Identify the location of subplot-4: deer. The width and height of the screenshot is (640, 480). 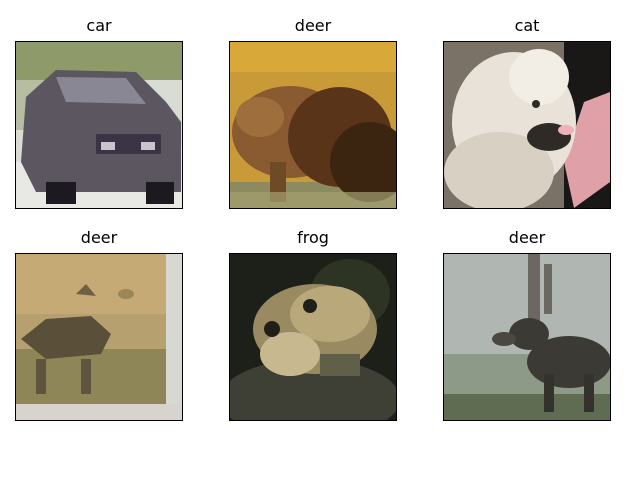
(99, 323).